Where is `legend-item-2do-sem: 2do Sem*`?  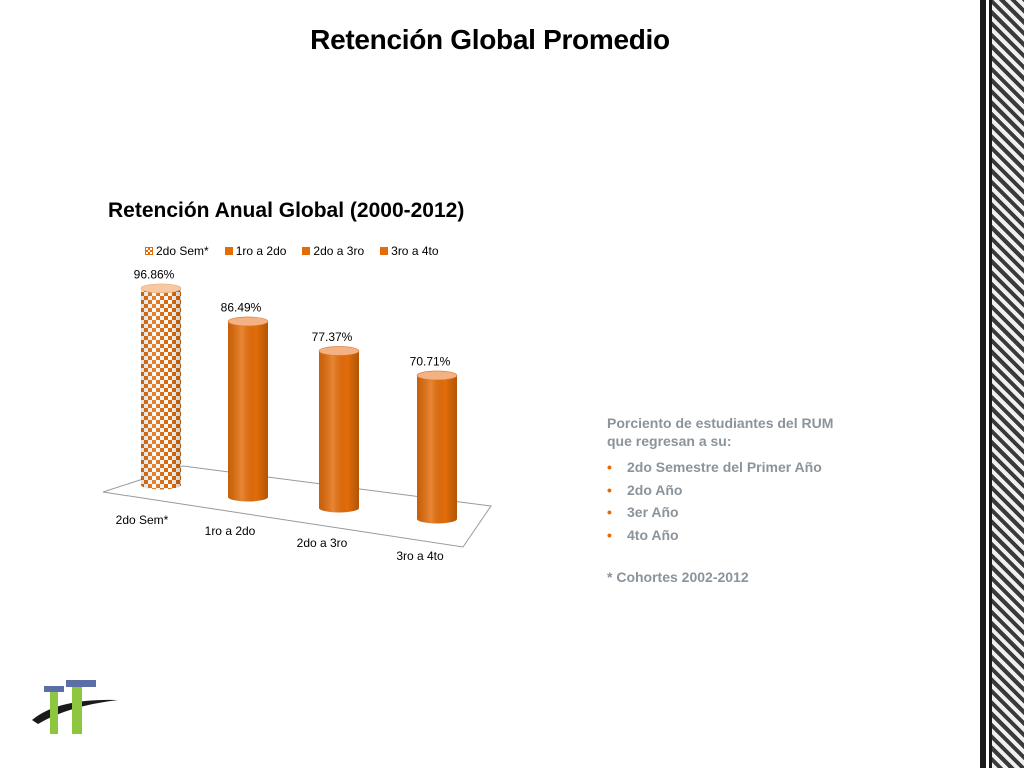 legend-item-2do-sem: 2do Sem* is located at coordinates (177, 251).